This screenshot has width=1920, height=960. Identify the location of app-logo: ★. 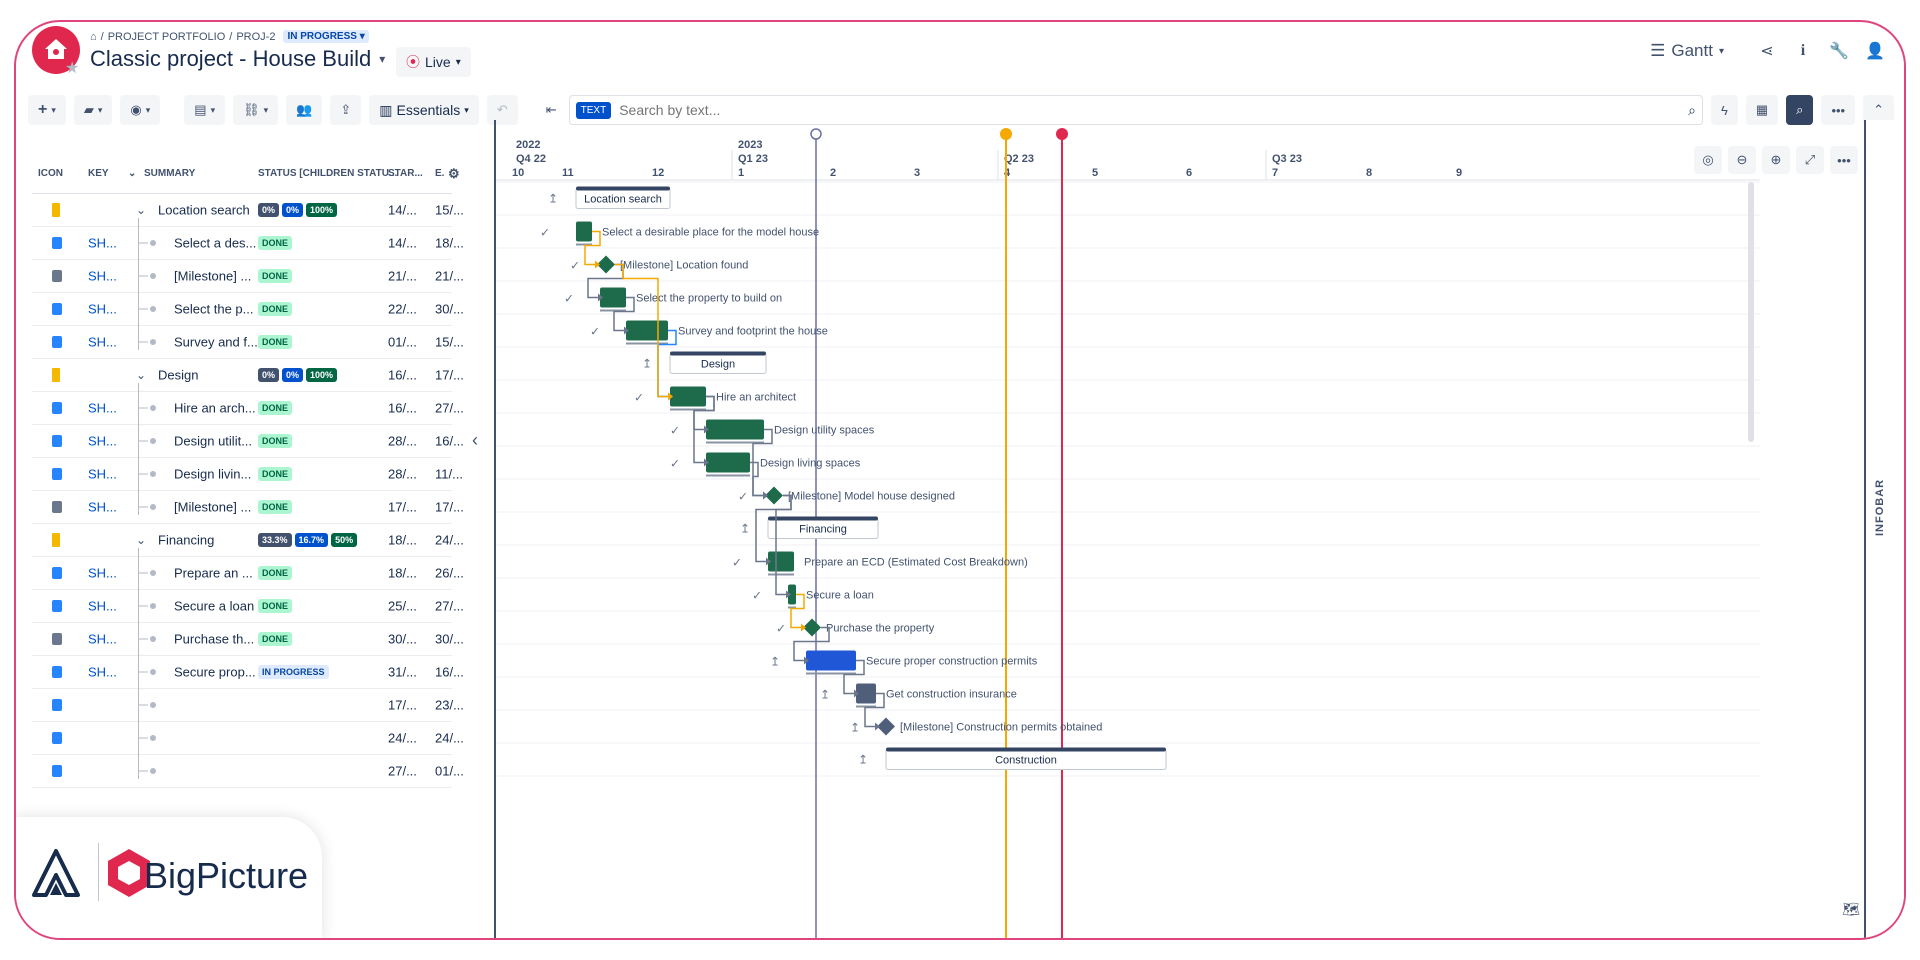
(56, 51).